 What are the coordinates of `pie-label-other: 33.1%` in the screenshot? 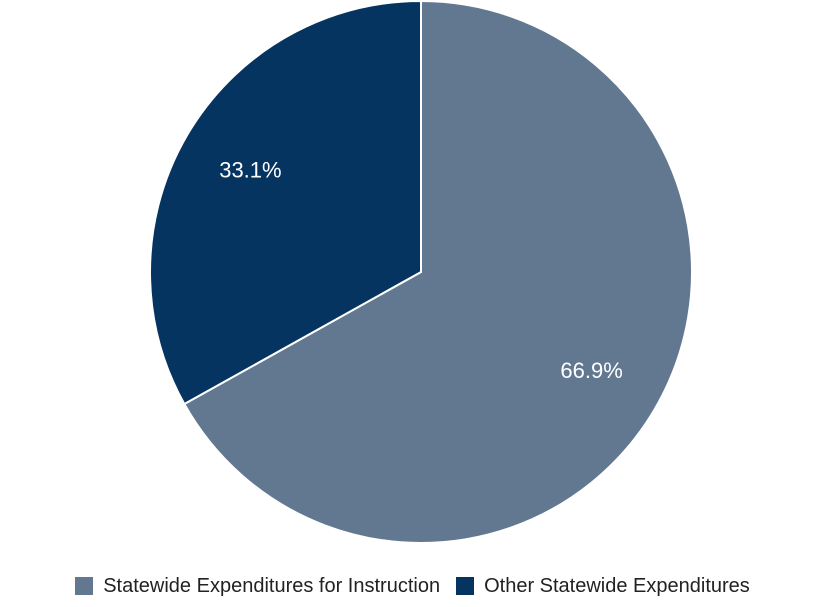 It's located at (250, 170).